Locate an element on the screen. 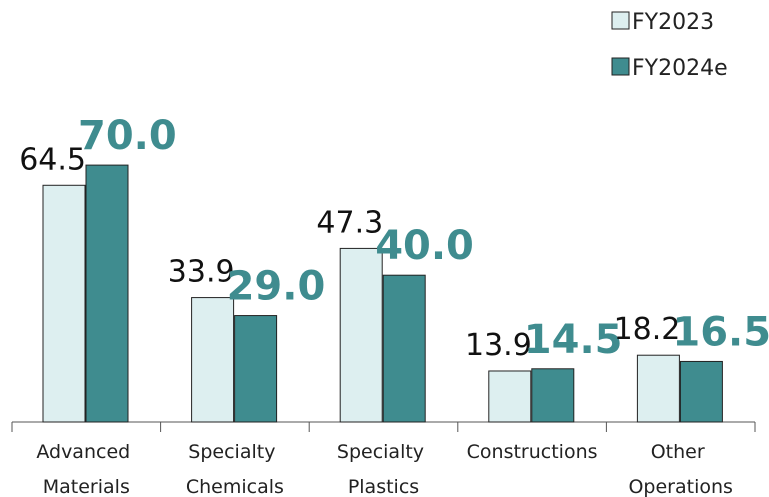 This screenshot has width=769, height=497. data-label: 64.5 is located at coordinates (52, 159).